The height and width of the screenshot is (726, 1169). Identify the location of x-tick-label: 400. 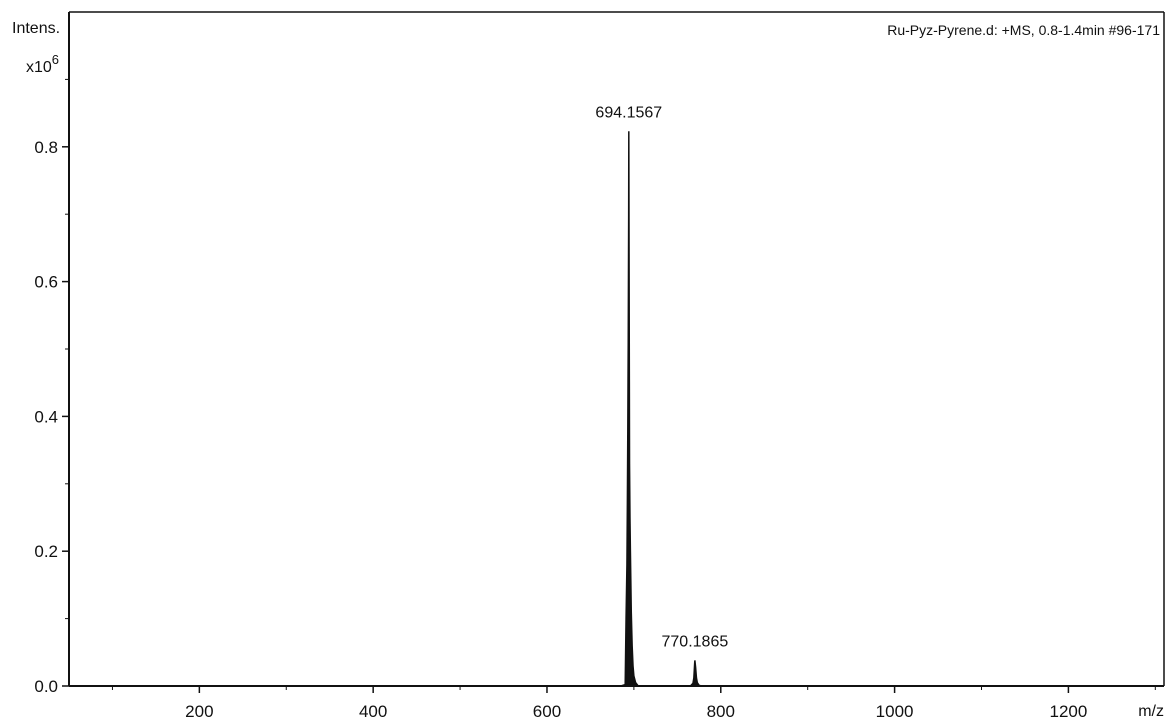
(373, 711).